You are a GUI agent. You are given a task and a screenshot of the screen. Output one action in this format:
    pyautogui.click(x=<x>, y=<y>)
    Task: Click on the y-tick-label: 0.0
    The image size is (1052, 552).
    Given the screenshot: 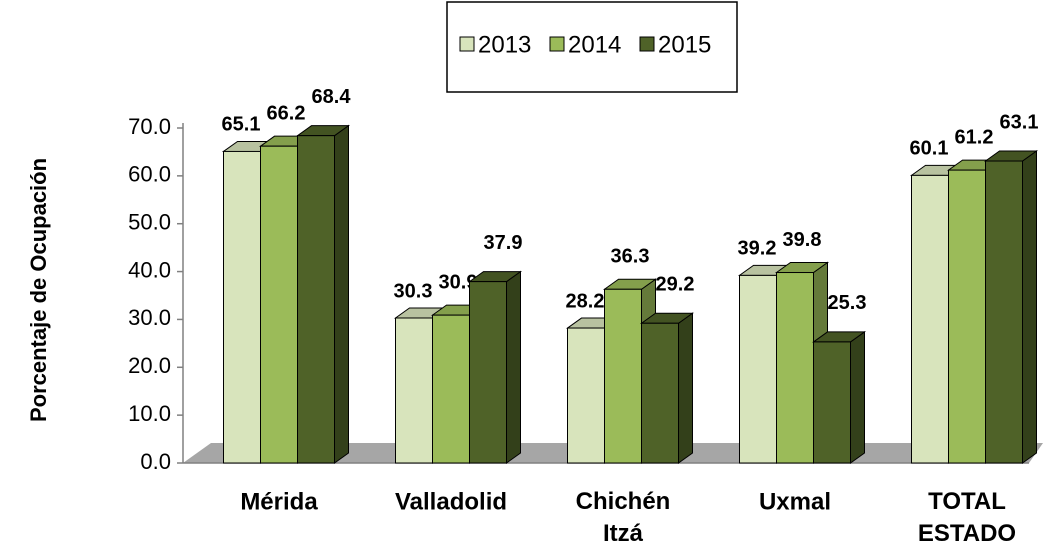 What is the action you would take?
    pyautogui.click(x=155, y=461)
    